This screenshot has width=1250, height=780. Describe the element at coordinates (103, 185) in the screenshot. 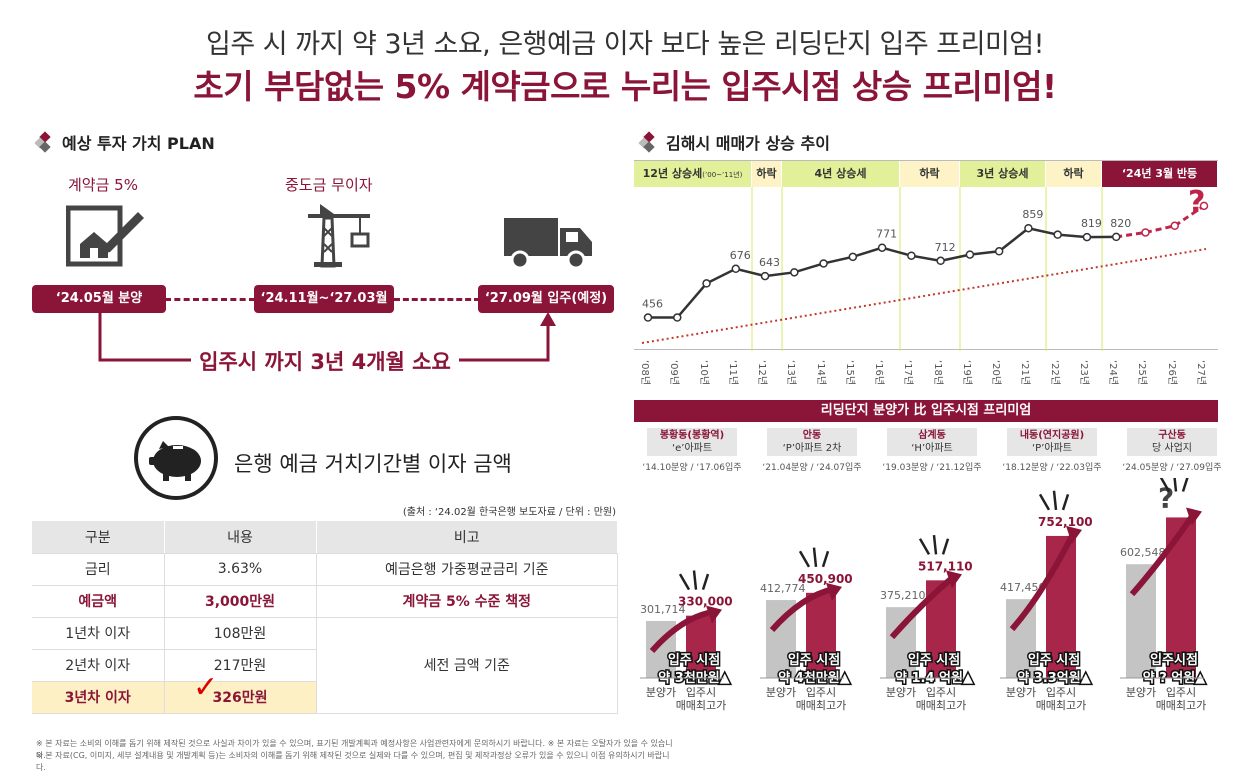

I see `step1-label: 계약금 5%` at that location.